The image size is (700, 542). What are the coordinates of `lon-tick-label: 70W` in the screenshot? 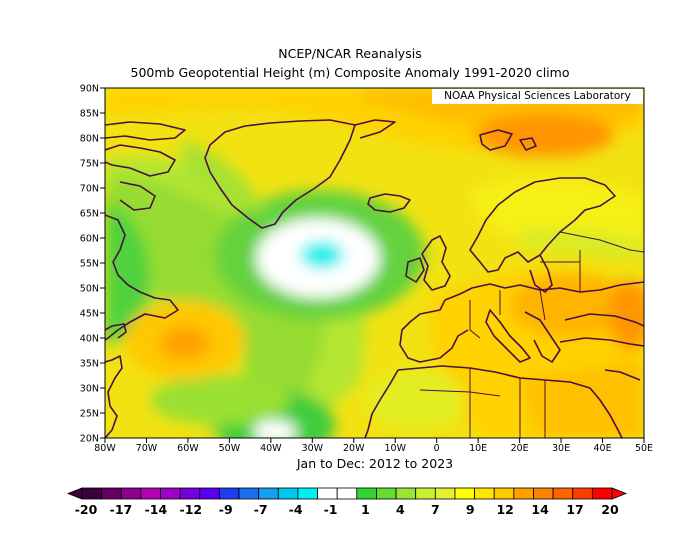 It's located at (147, 448).